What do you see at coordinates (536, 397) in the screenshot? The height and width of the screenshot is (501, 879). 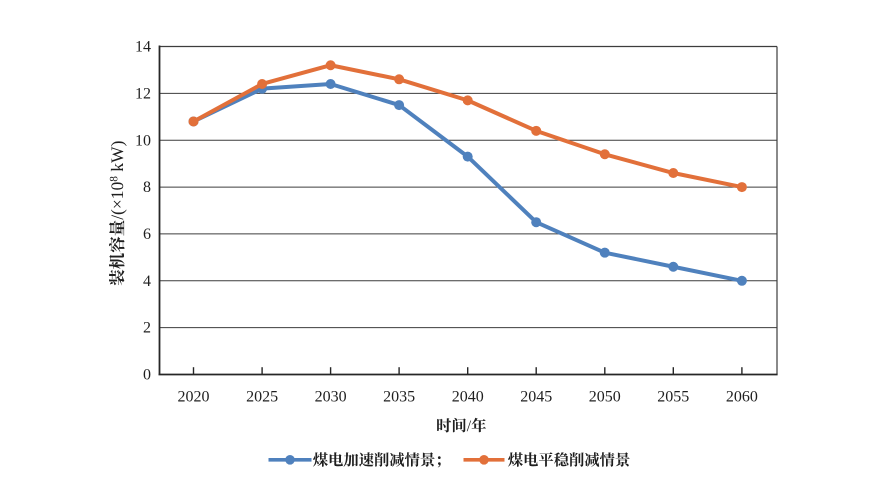 I see `svg-text: 2045` at bounding box center [536, 397].